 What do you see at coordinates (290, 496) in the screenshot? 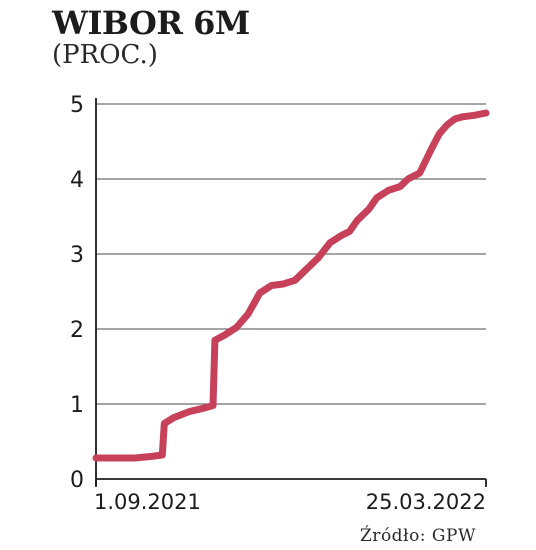
I see `x-axis-ticks: 1.09.2021 25.03.2022` at bounding box center [290, 496].